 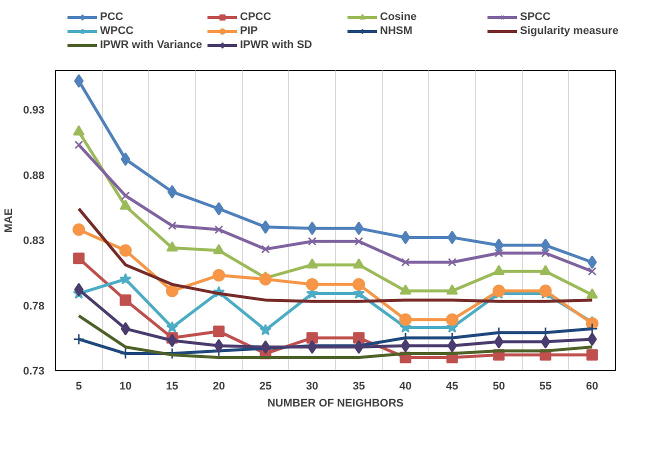 I want to click on legend-label: CPCC, so click(x=256, y=17).